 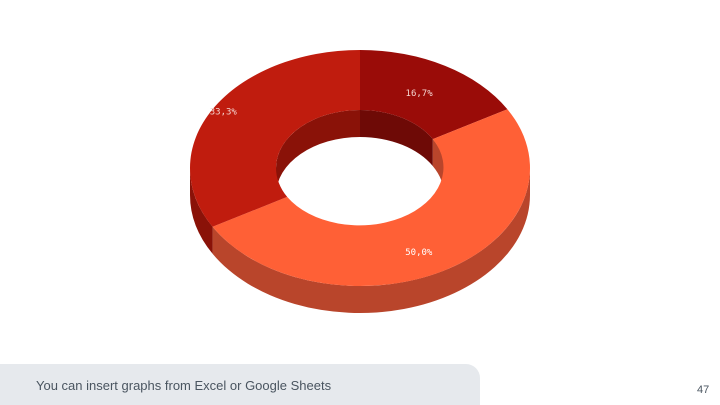 I want to click on slice-label-2: 33,3%, so click(x=224, y=112).